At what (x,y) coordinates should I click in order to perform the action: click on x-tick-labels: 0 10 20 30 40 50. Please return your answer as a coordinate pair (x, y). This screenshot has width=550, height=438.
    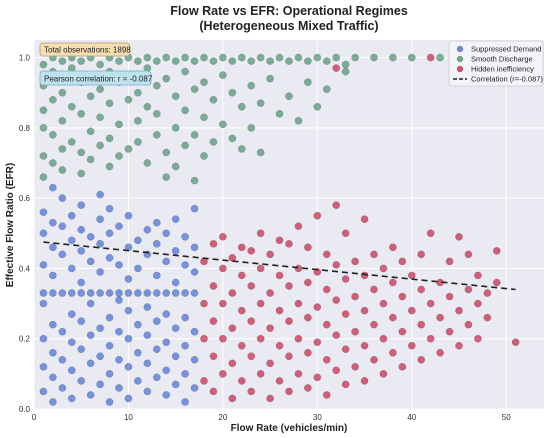
    Looking at the image, I should click on (271, 417).